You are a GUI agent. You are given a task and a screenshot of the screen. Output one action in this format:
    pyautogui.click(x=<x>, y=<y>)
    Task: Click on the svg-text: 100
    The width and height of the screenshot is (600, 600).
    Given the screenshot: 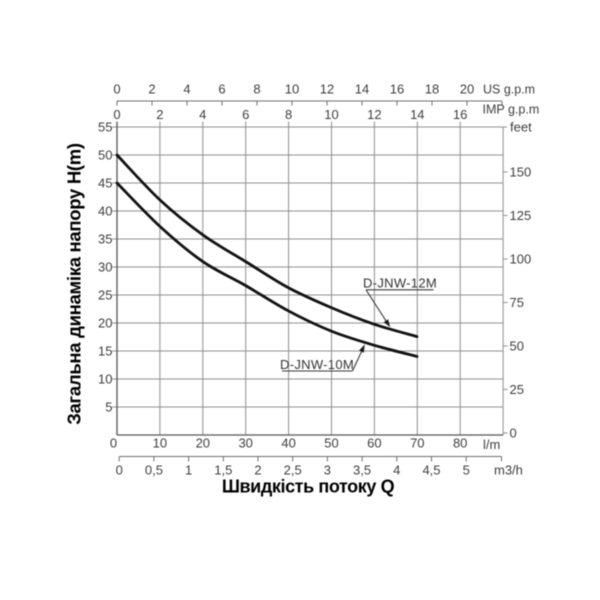 What is the action you would take?
    pyautogui.click(x=521, y=259)
    